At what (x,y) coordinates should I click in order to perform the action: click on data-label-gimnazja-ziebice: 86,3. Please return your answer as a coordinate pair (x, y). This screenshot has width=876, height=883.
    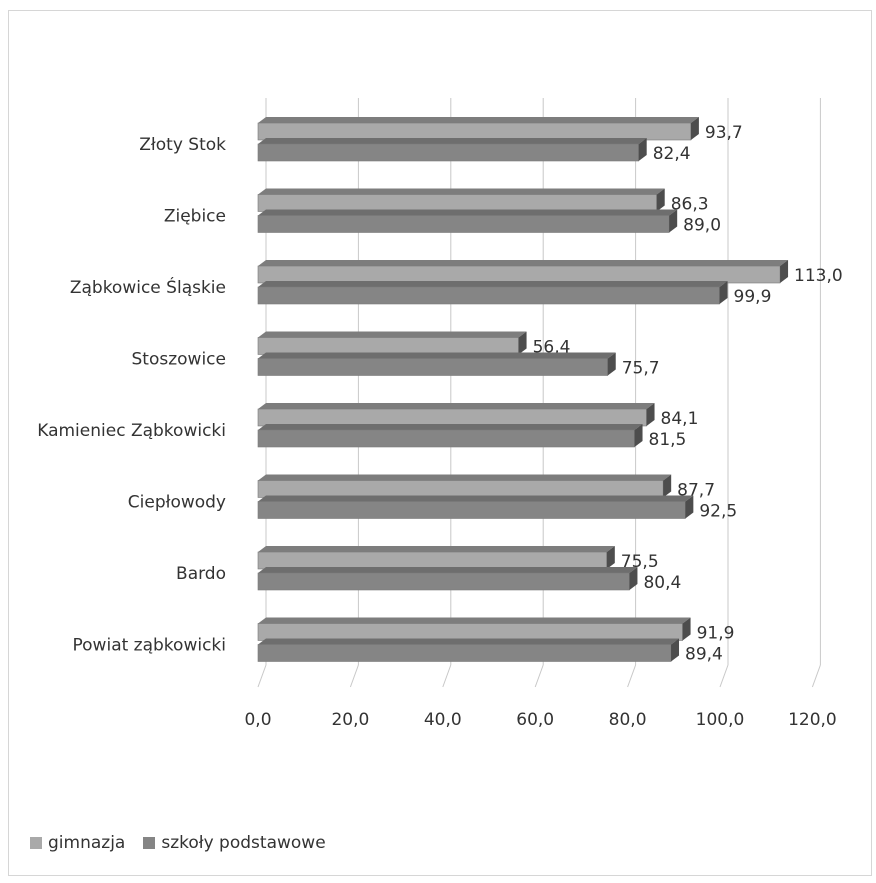
    Looking at the image, I should click on (690, 205).